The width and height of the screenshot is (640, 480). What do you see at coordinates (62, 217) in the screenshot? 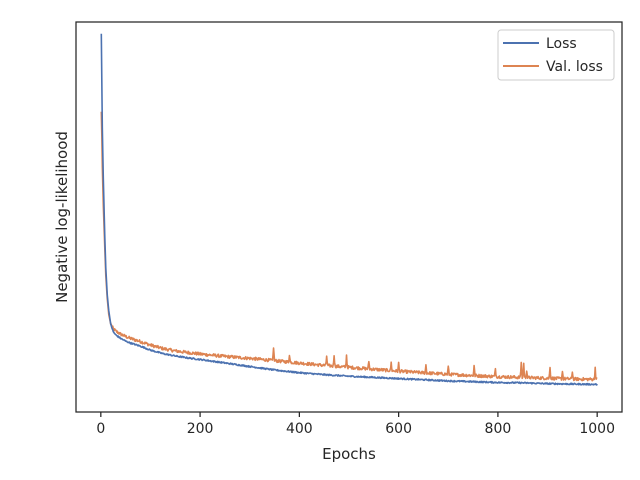
I see `y-axis-label: Negative log-likelihood` at bounding box center [62, 217].